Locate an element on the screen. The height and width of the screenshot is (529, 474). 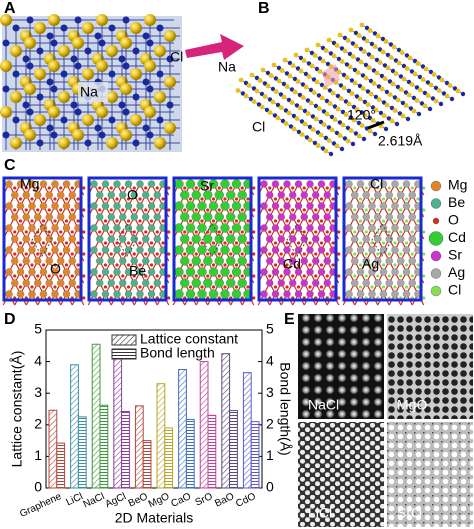
bar is located at coordinates (61, 465).